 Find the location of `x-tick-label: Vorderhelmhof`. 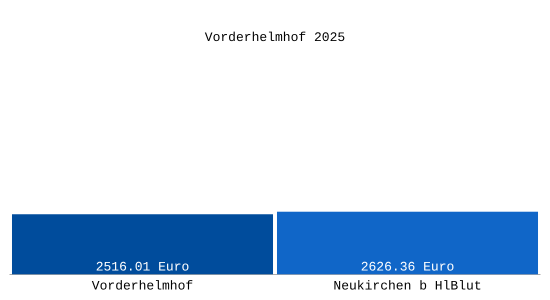

x-tick-label: Vorderhelmhof is located at coordinates (143, 286).